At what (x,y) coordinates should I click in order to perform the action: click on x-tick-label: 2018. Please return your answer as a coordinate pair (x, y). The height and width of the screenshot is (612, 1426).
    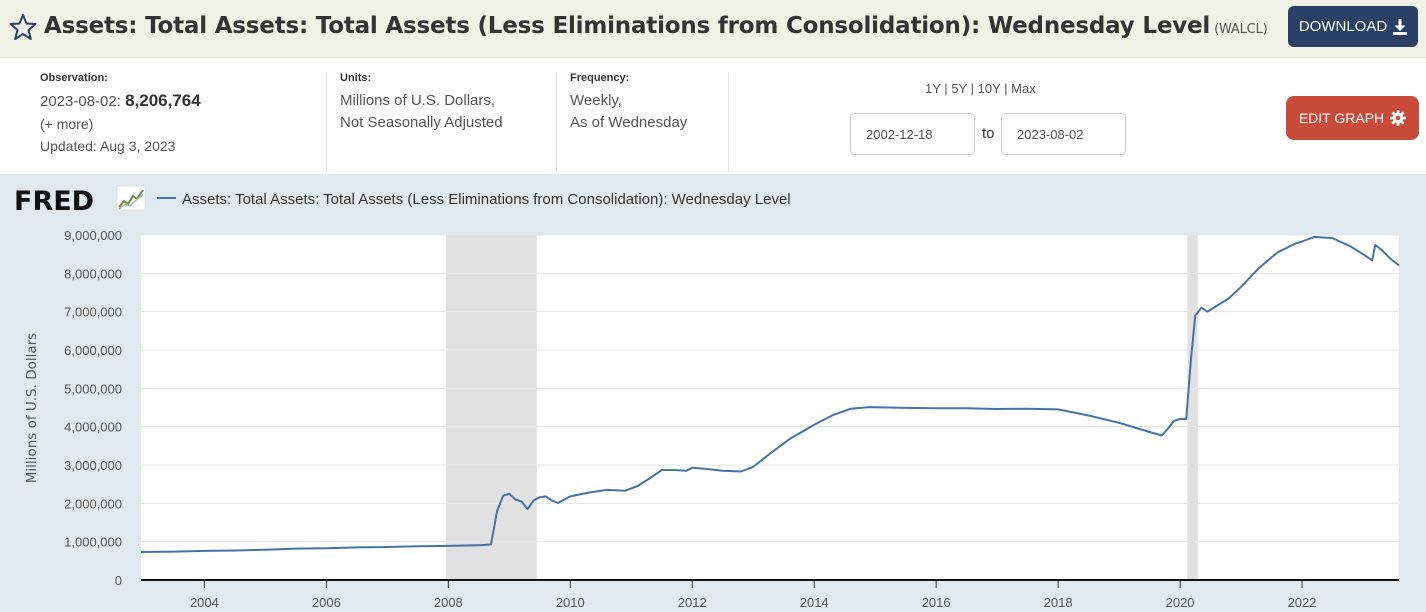
    Looking at the image, I should click on (1058, 602).